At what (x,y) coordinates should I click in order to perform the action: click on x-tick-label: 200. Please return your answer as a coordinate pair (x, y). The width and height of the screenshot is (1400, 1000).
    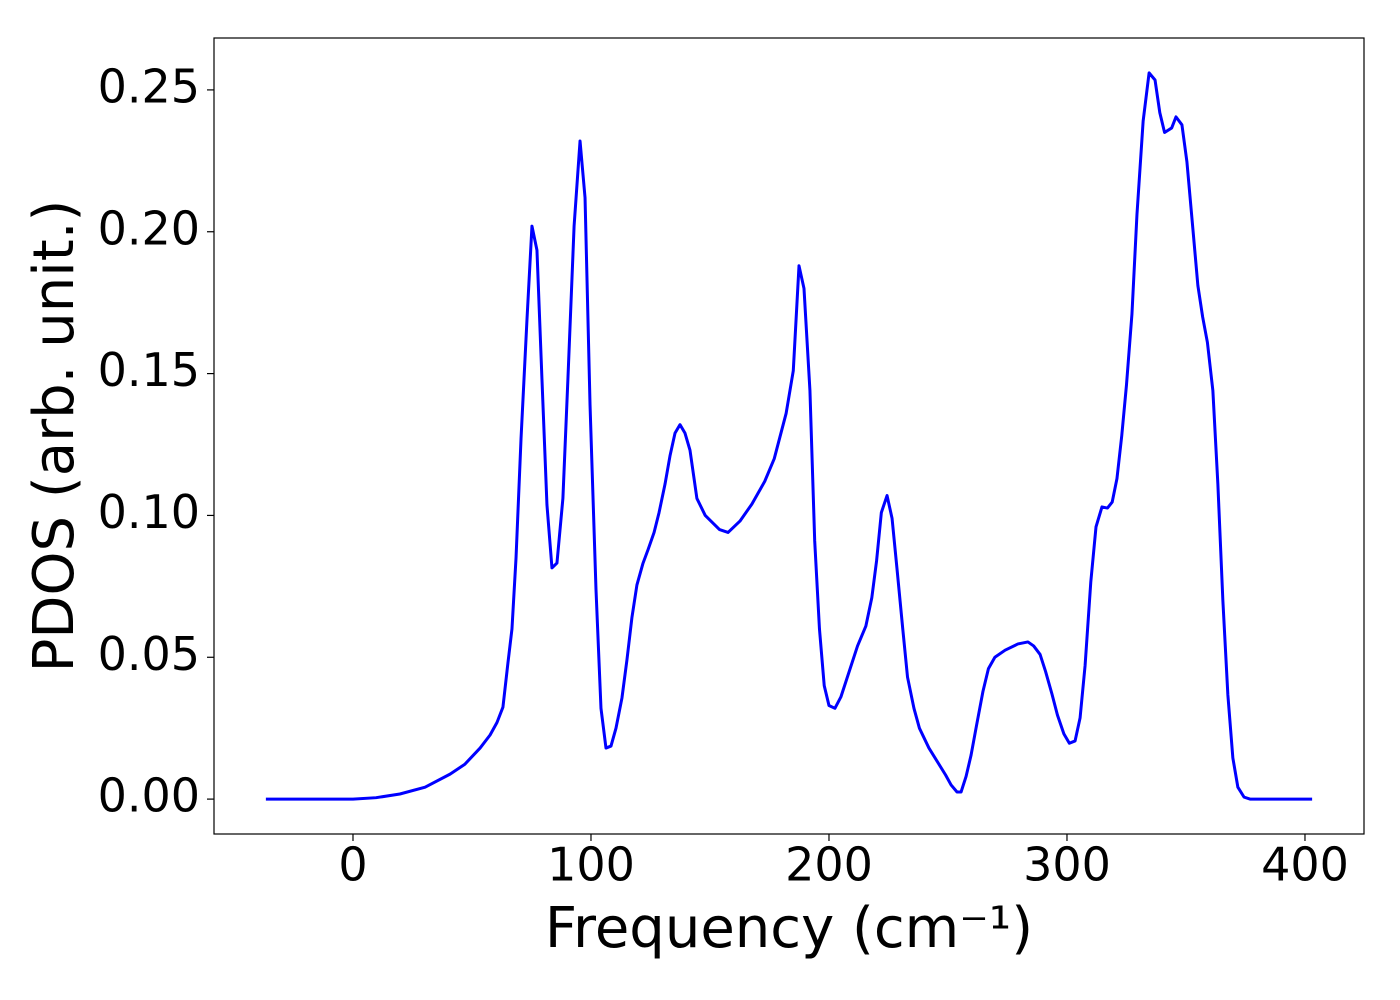
    Looking at the image, I should click on (829, 865).